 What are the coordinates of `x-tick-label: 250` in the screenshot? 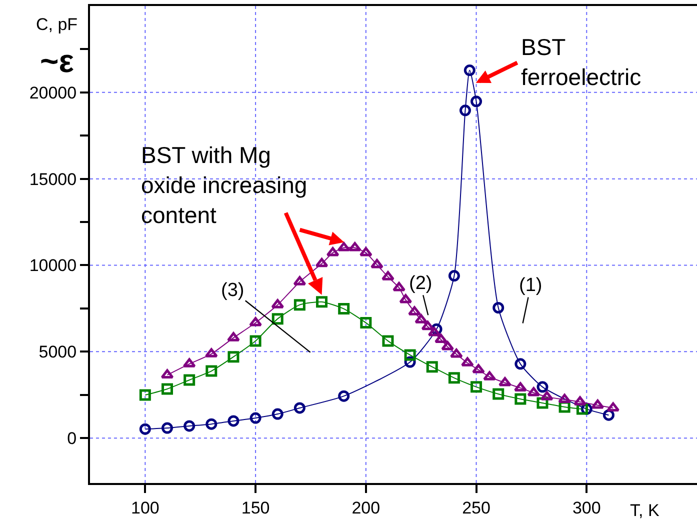 It's located at (476, 508).